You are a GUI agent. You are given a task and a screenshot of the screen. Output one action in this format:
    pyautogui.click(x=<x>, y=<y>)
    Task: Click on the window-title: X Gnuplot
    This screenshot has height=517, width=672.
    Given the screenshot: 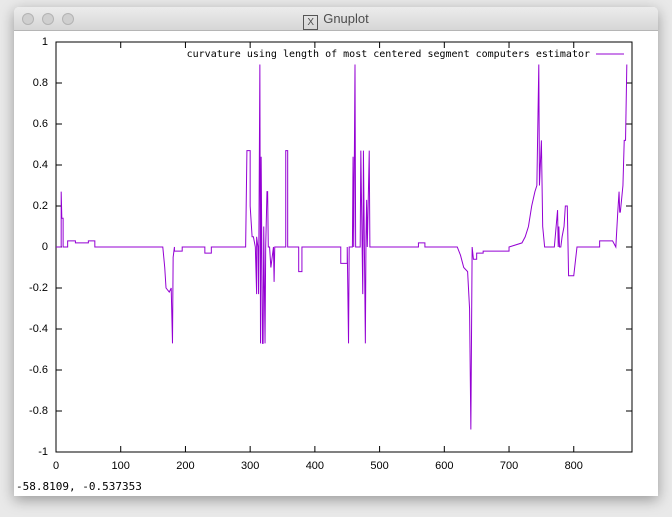 What is the action you would take?
    pyautogui.click(x=336, y=20)
    